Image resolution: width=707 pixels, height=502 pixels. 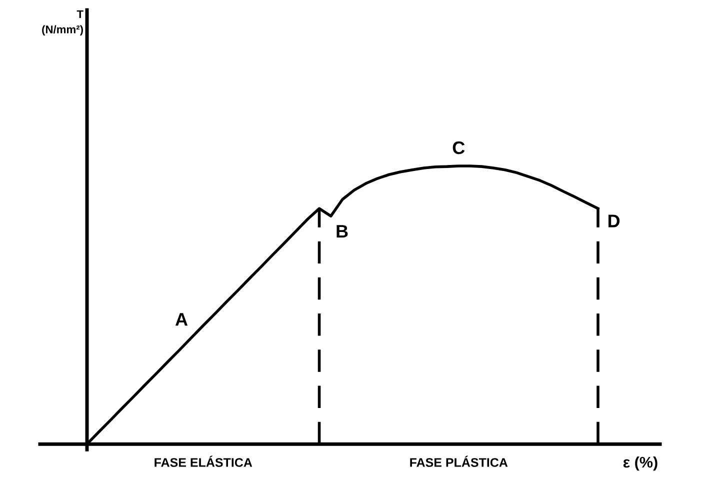 What do you see at coordinates (63, 23) in the screenshot?
I see `text: T (N/mm²)` at bounding box center [63, 23].